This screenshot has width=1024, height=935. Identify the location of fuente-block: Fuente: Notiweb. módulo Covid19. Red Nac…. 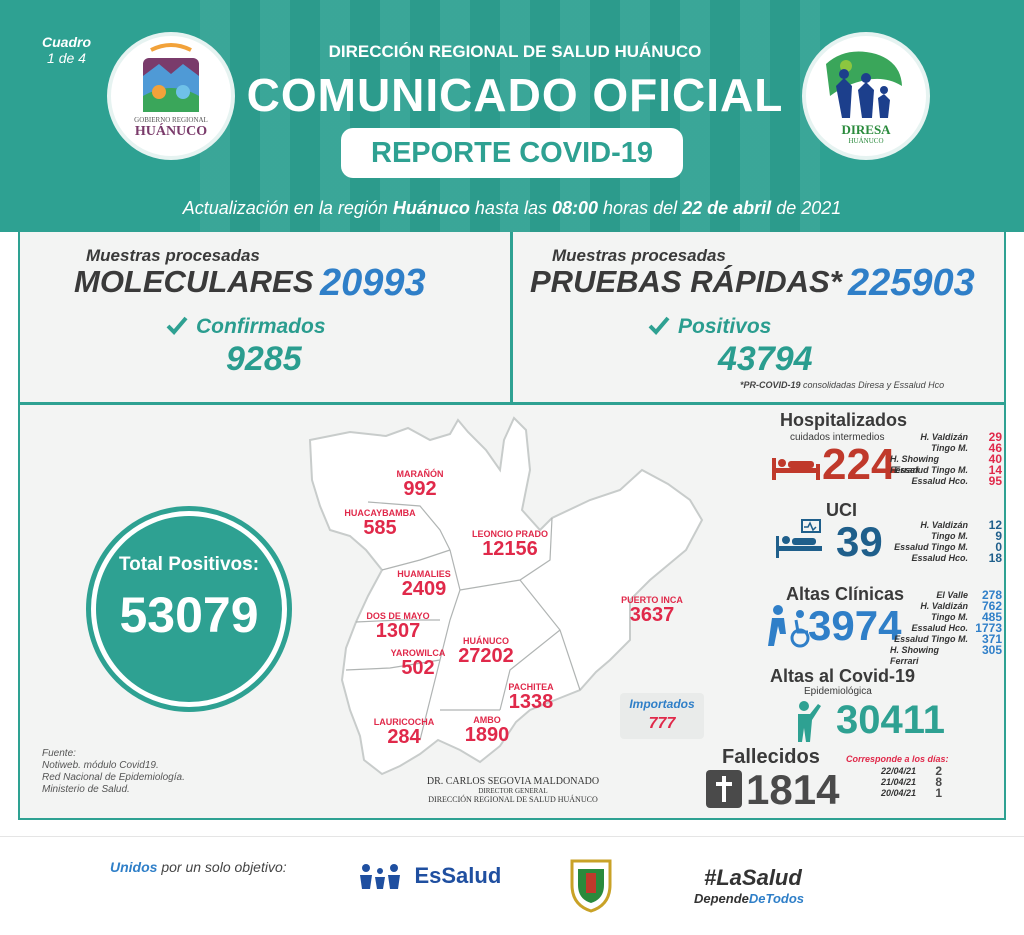
(113, 772).